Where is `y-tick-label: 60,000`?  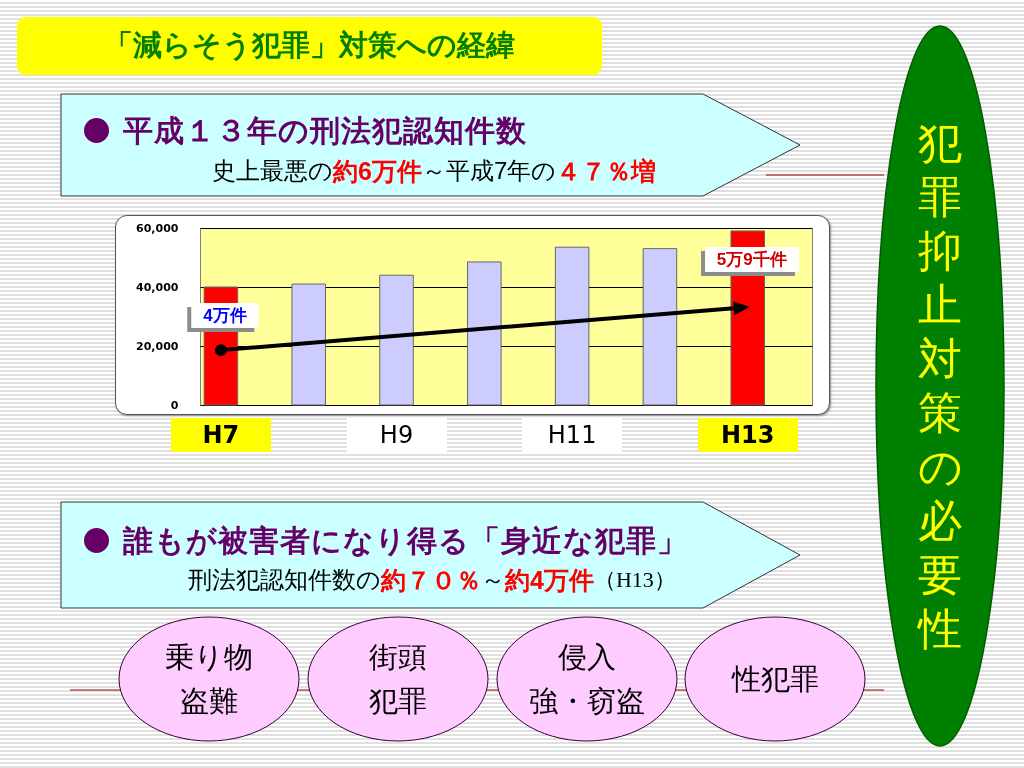 y-tick-label: 60,000 is located at coordinates (157, 228).